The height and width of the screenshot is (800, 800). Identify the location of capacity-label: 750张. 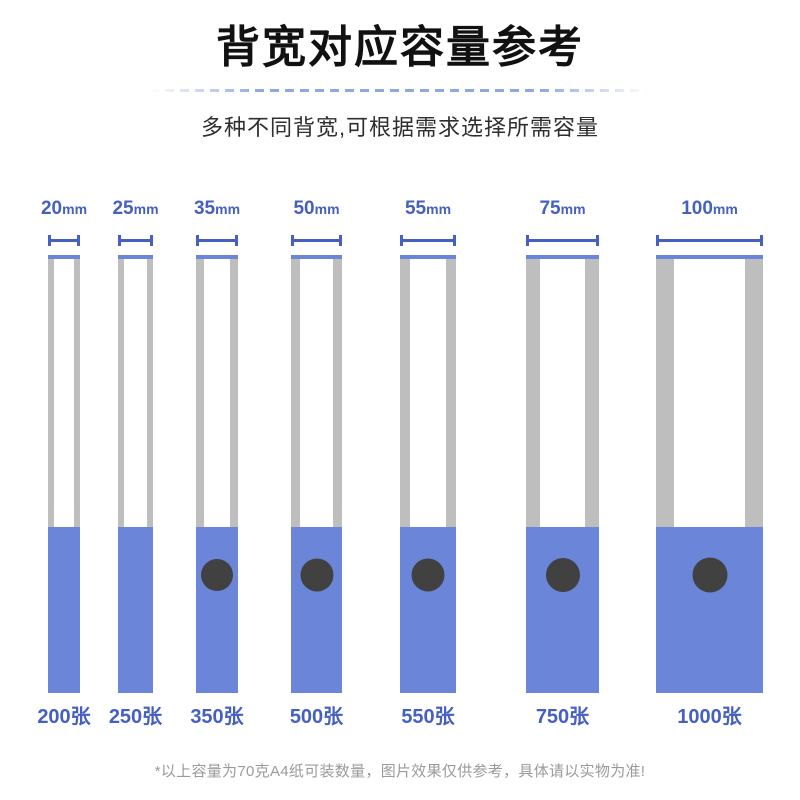
(562, 717).